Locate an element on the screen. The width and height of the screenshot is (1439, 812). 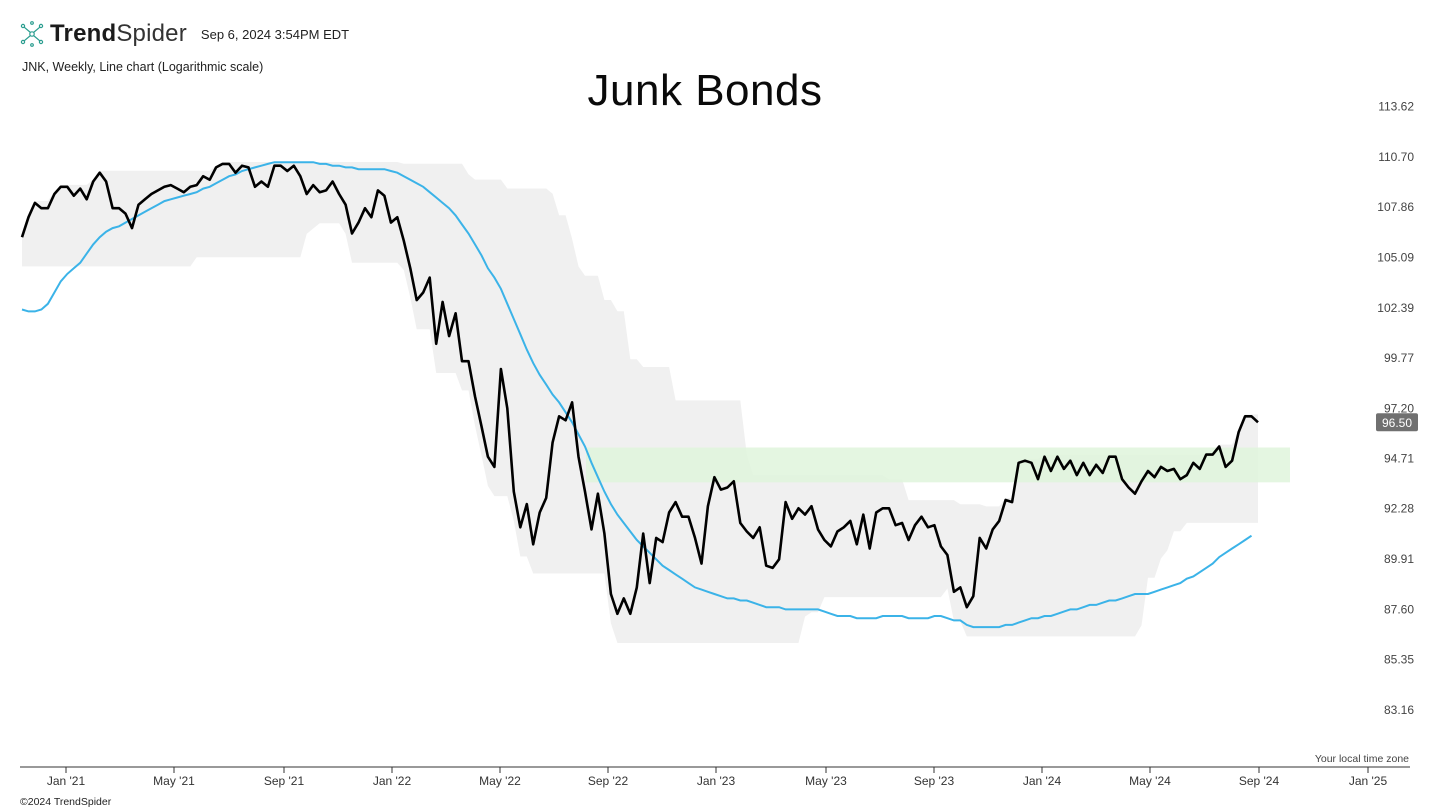
x-tick-label: Sep '23 is located at coordinates (934, 781).